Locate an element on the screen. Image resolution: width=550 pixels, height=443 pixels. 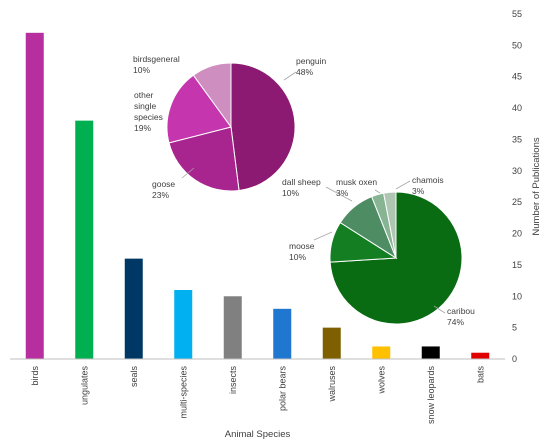
pie-label-caribou: caribou 74% is located at coordinates (461, 316).